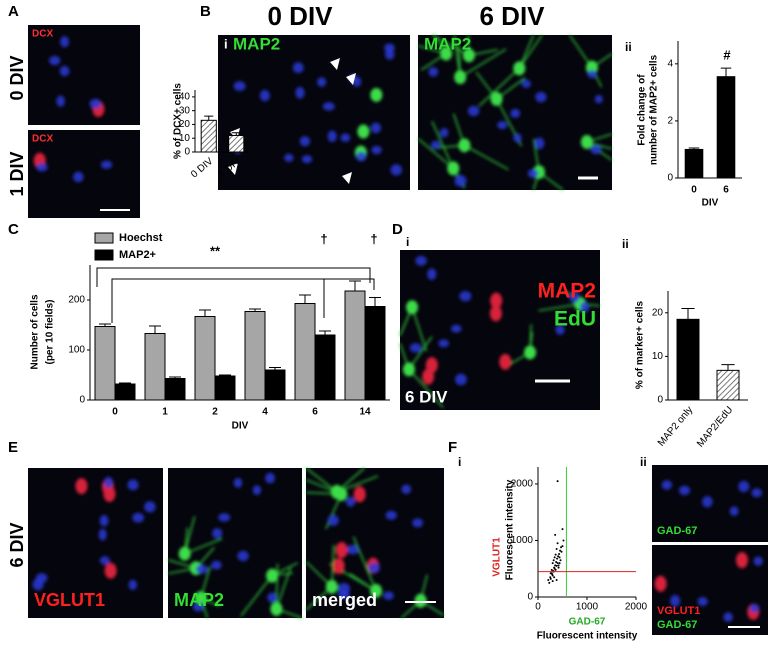  Describe the element at coordinates (315, 412) in the screenshot. I see `x-tick-label: 6` at that location.